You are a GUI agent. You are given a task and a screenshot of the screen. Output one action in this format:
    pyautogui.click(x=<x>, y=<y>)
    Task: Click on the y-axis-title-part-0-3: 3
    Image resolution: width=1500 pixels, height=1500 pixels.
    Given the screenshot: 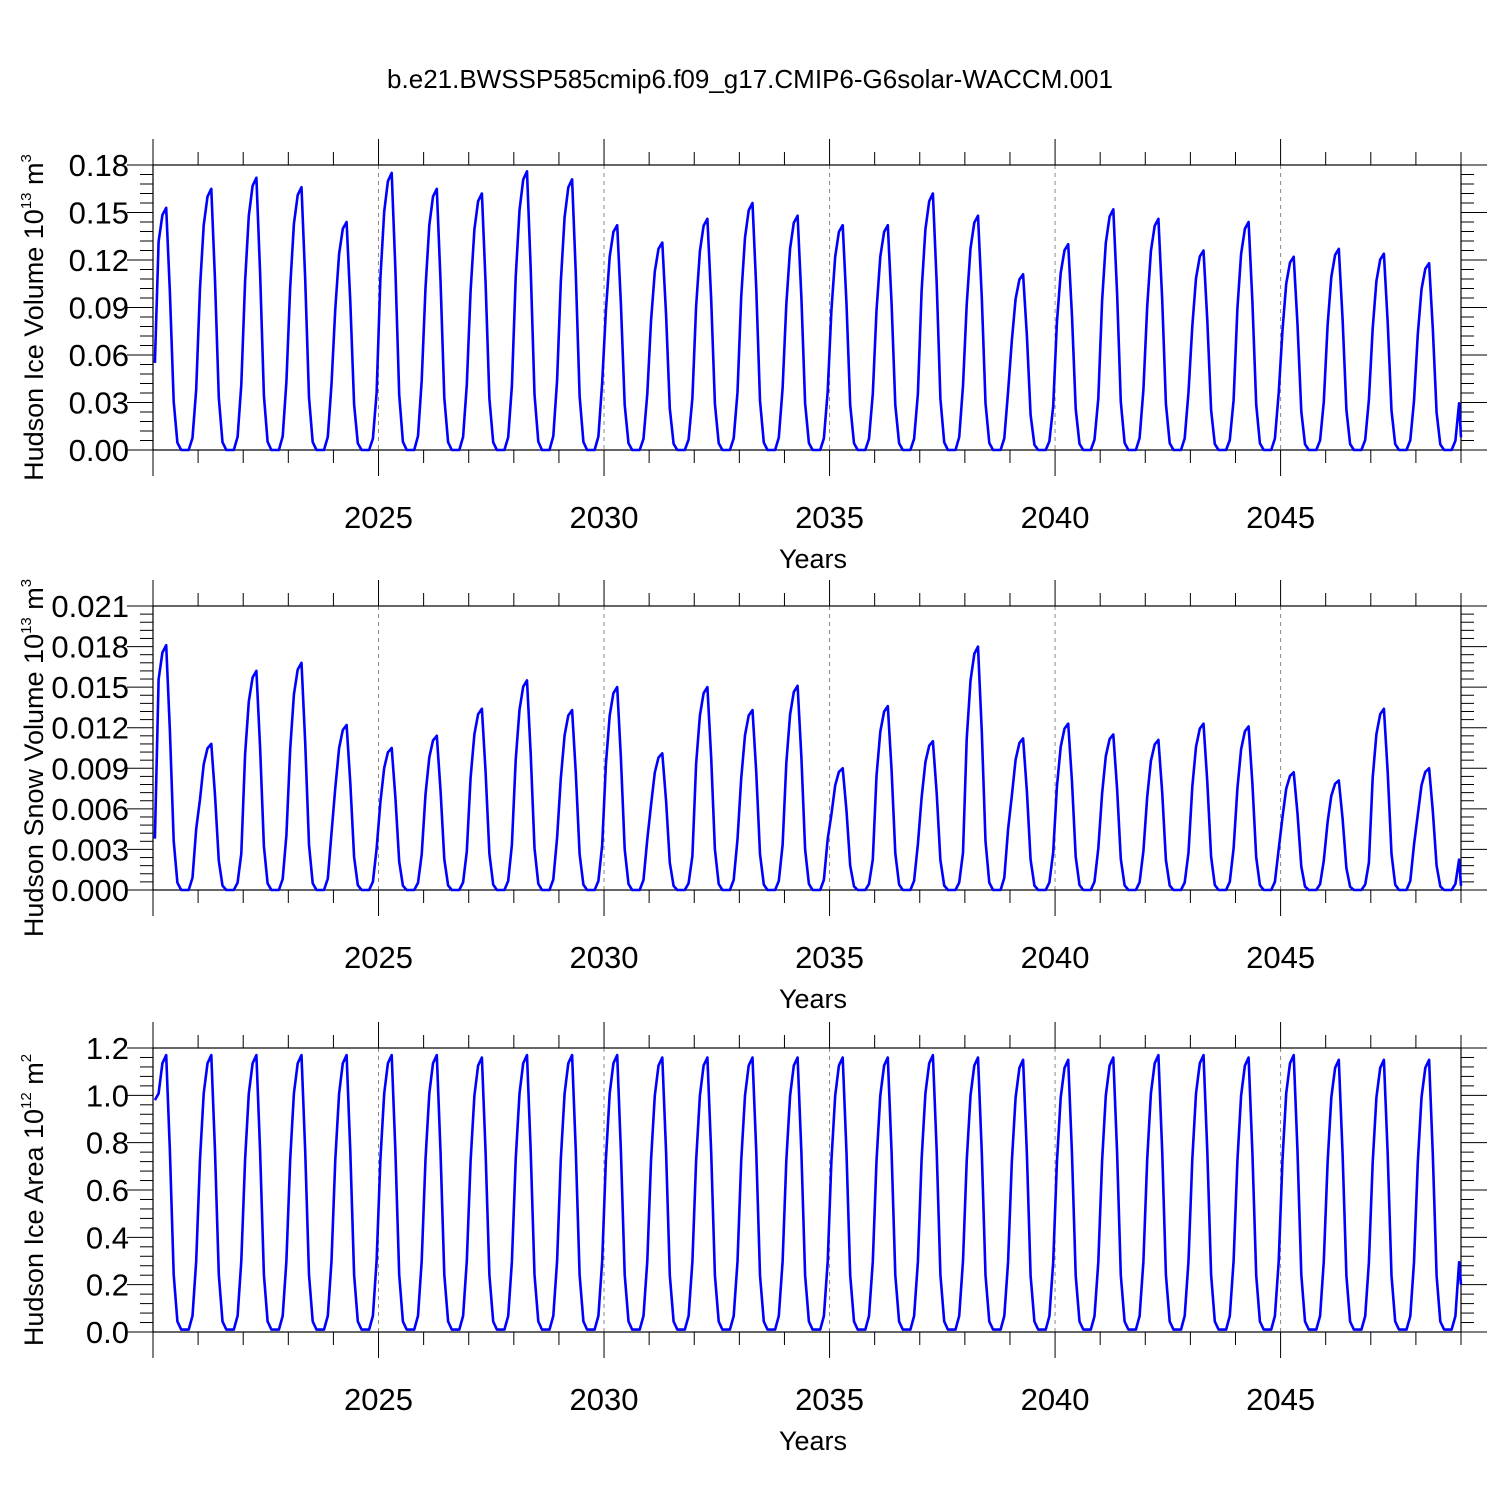 What is the action you would take?
    pyautogui.click(x=26, y=158)
    